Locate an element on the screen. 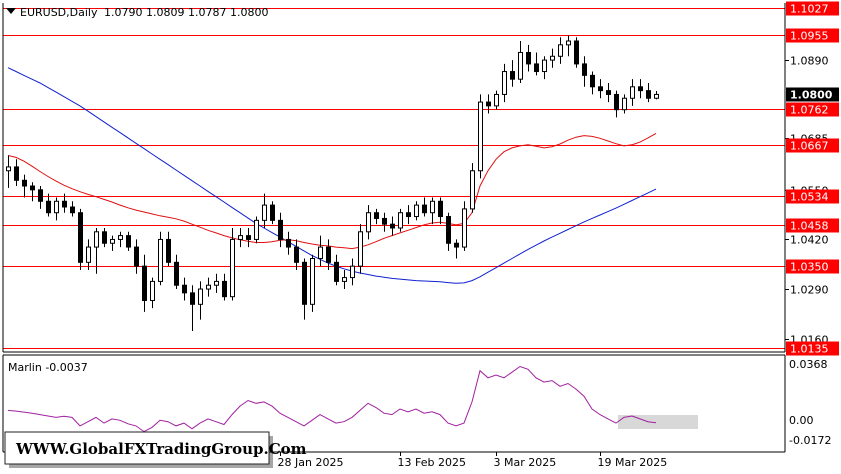  marlin-highlight-box is located at coordinates (658, 422).